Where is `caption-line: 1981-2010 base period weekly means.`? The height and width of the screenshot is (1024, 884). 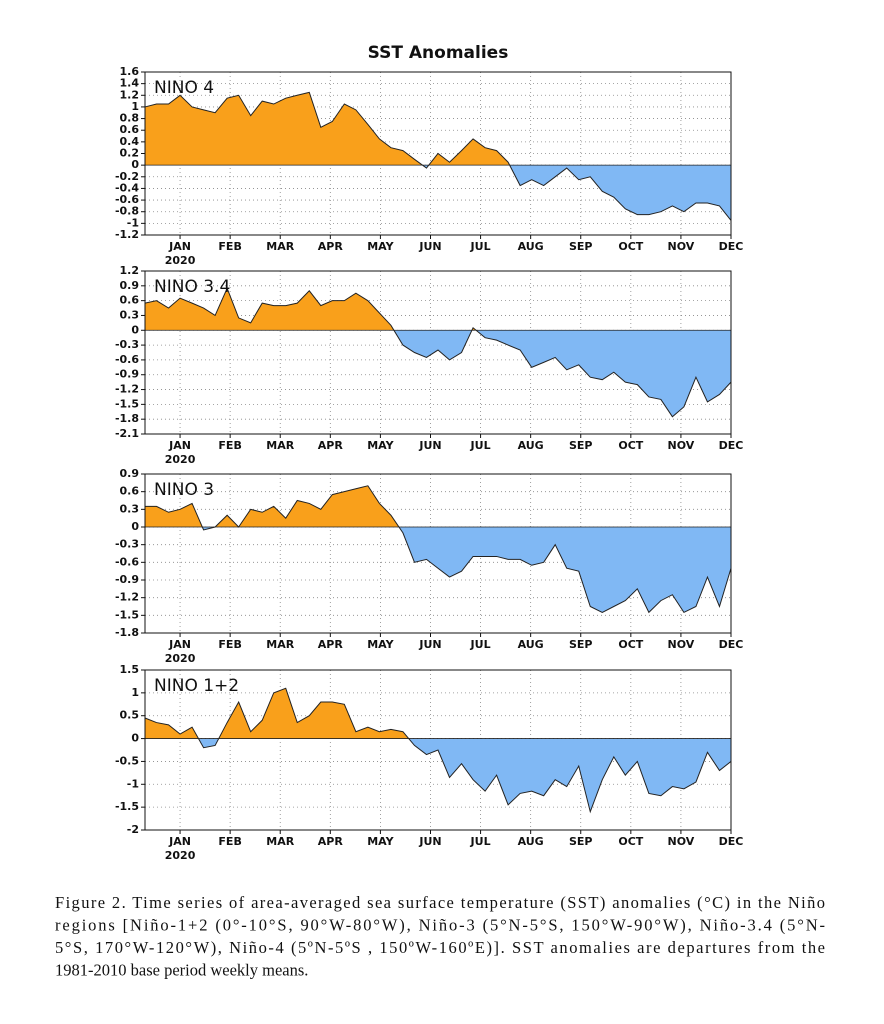
caption-line: 1981-2010 base period weekly means. is located at coordinates (181, 970).